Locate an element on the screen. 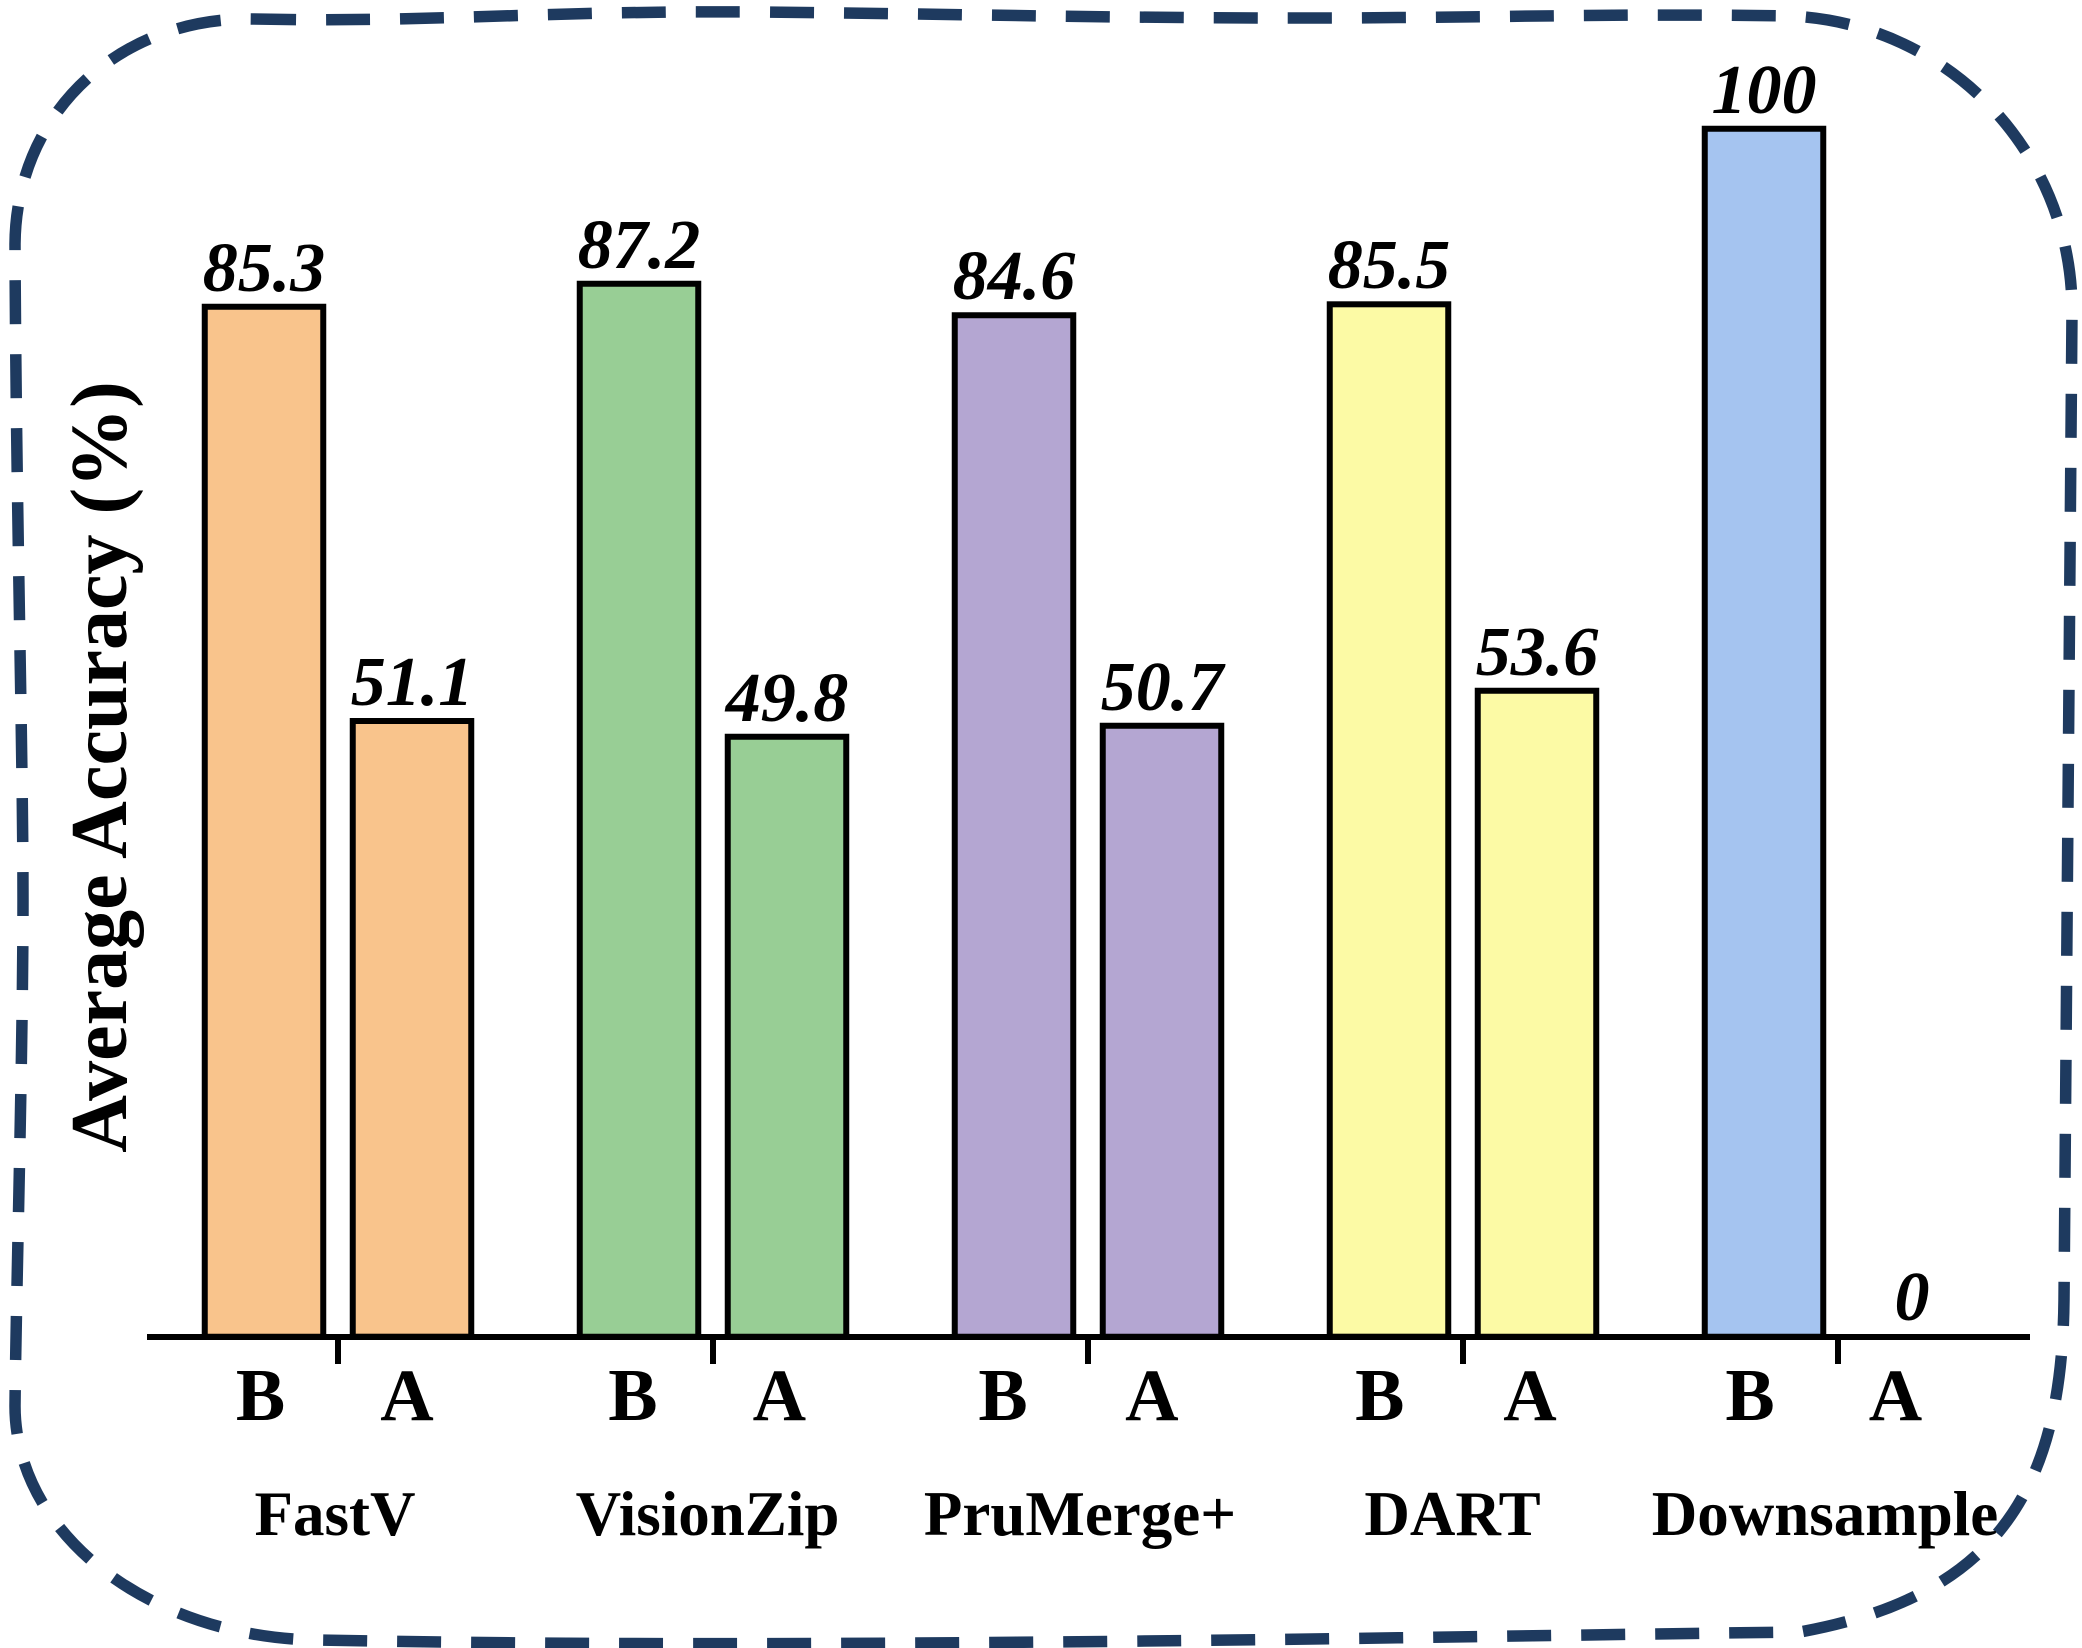  svg-text: 0 is located at coordinates (1912, 1297).